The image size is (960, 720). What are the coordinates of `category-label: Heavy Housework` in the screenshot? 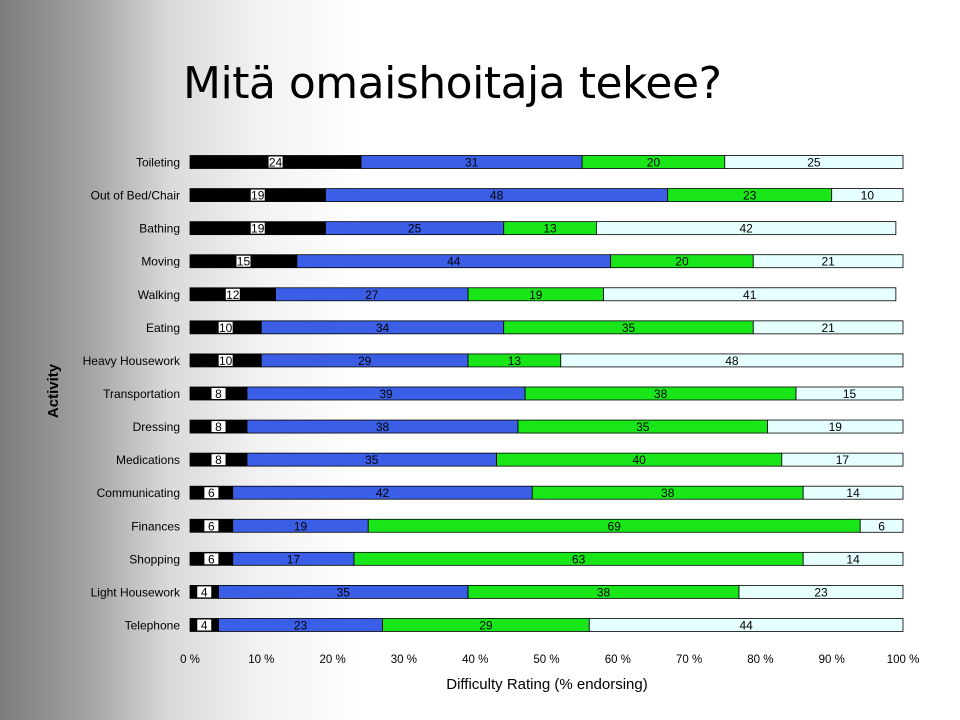 It's located at (132, 361).